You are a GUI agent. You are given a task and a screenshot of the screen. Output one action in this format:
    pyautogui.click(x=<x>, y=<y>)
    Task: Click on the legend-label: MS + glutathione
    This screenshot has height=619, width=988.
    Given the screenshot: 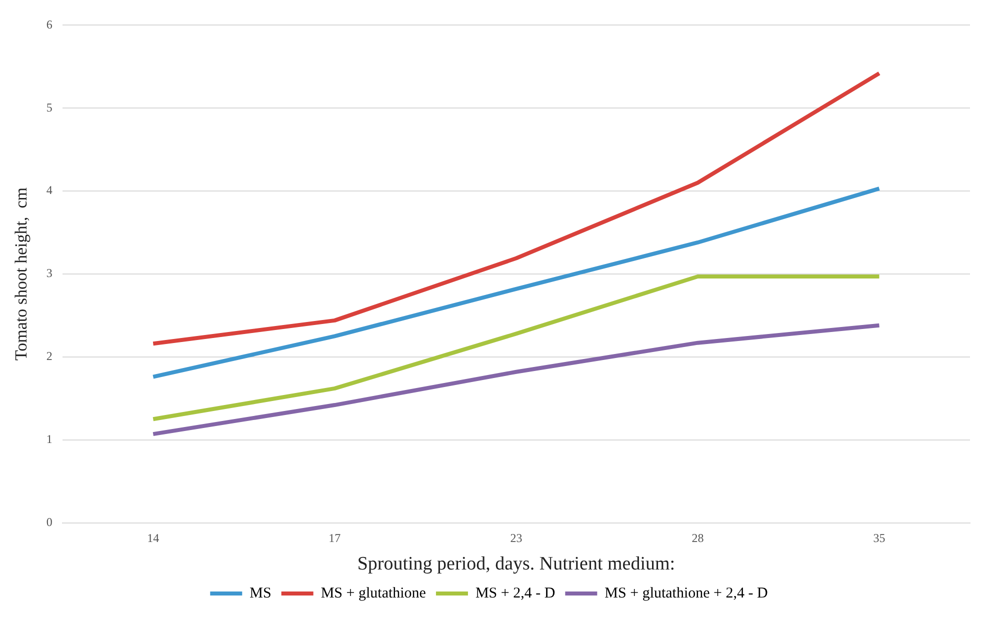 What is the action you would take?
    pyautogui.click(x=373, y=593)
    